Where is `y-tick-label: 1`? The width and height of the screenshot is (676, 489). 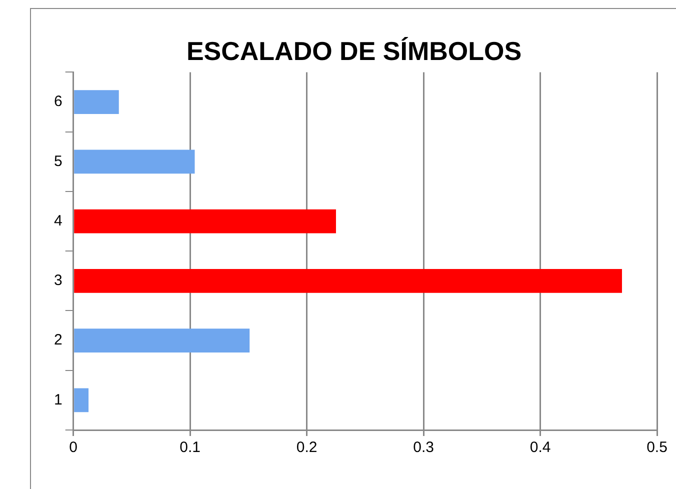 y-tick-label: 1 is located at coordinates (58, 399).